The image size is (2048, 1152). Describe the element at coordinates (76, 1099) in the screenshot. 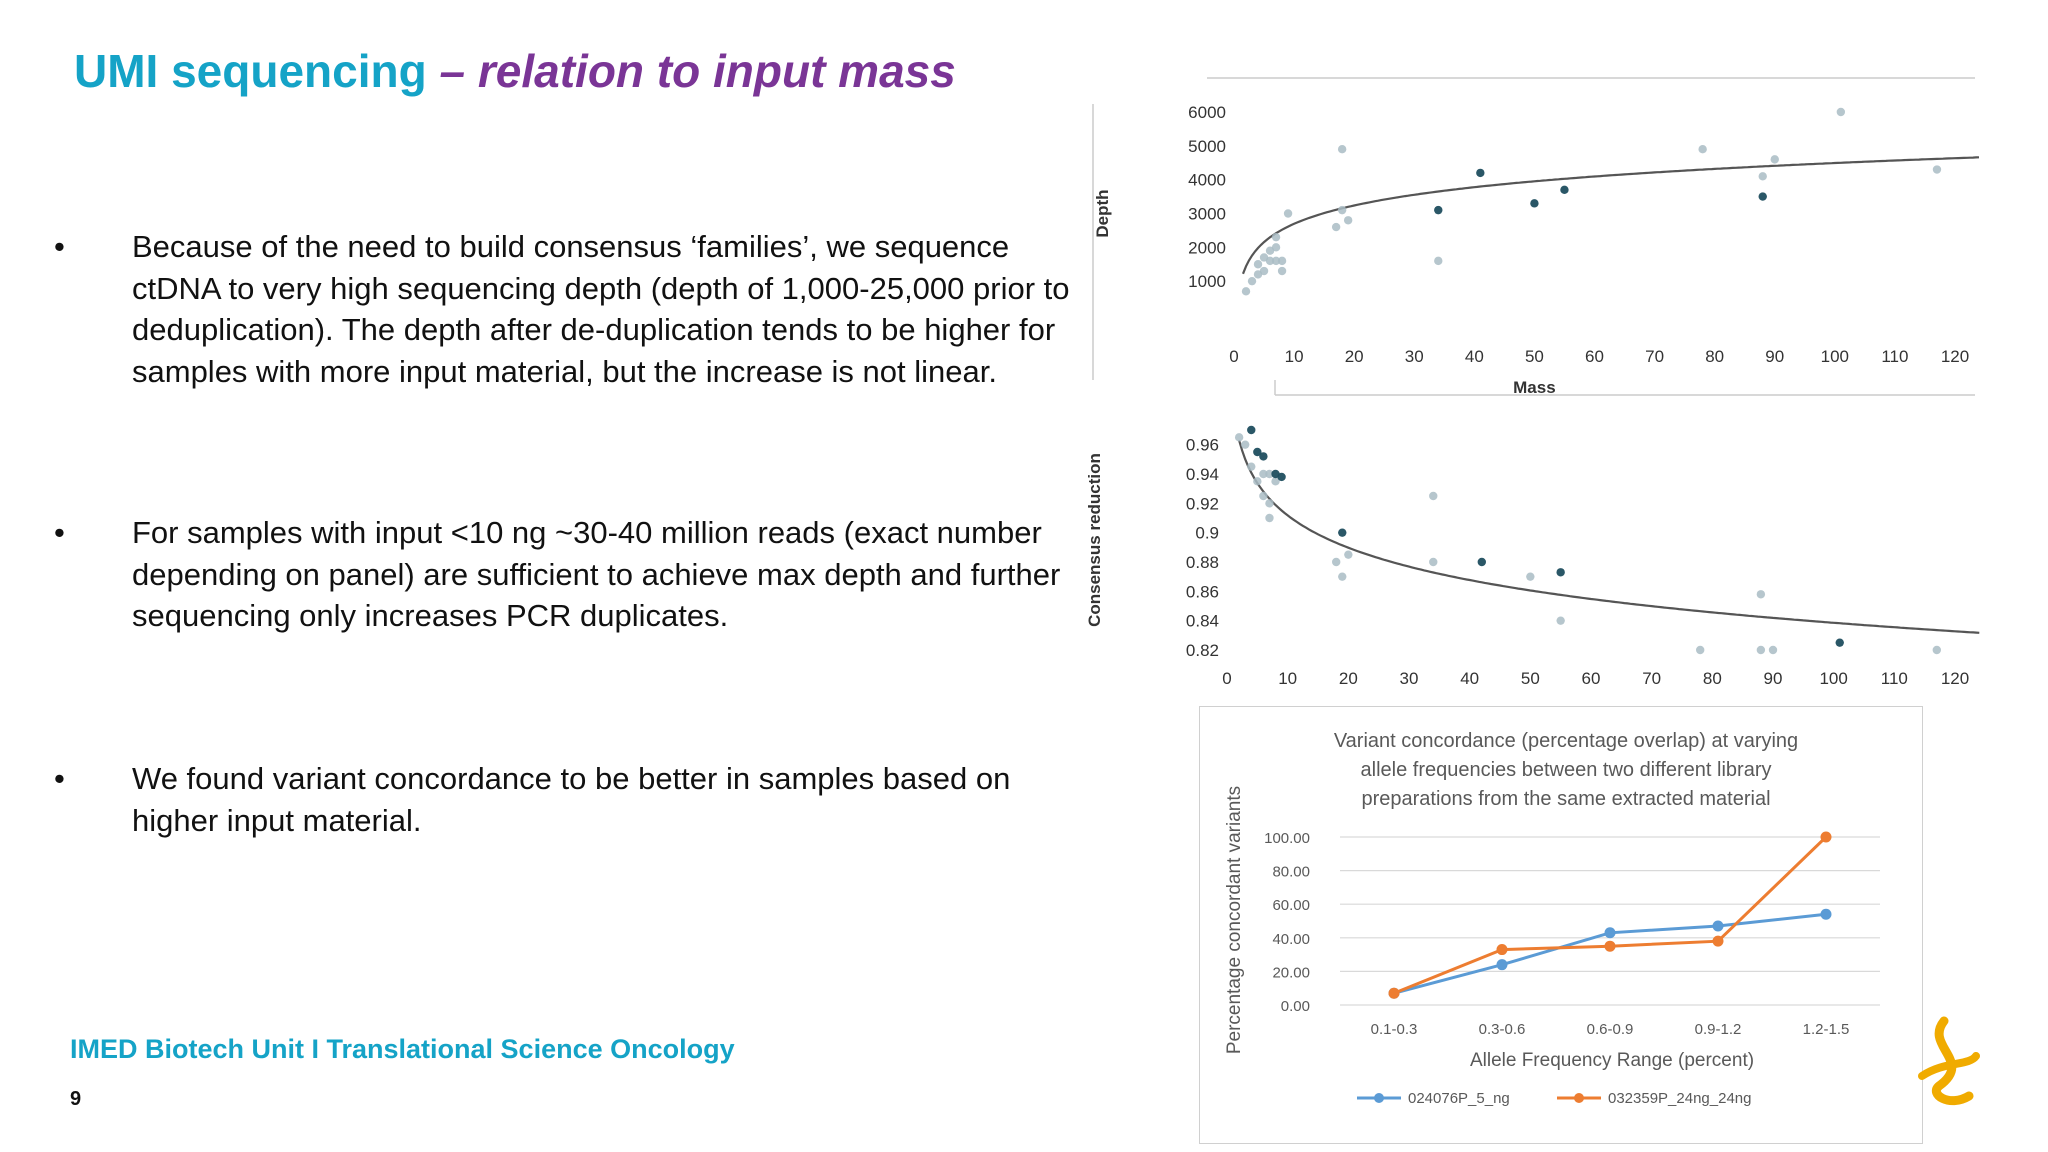

I see `page-number: 9` at that location.